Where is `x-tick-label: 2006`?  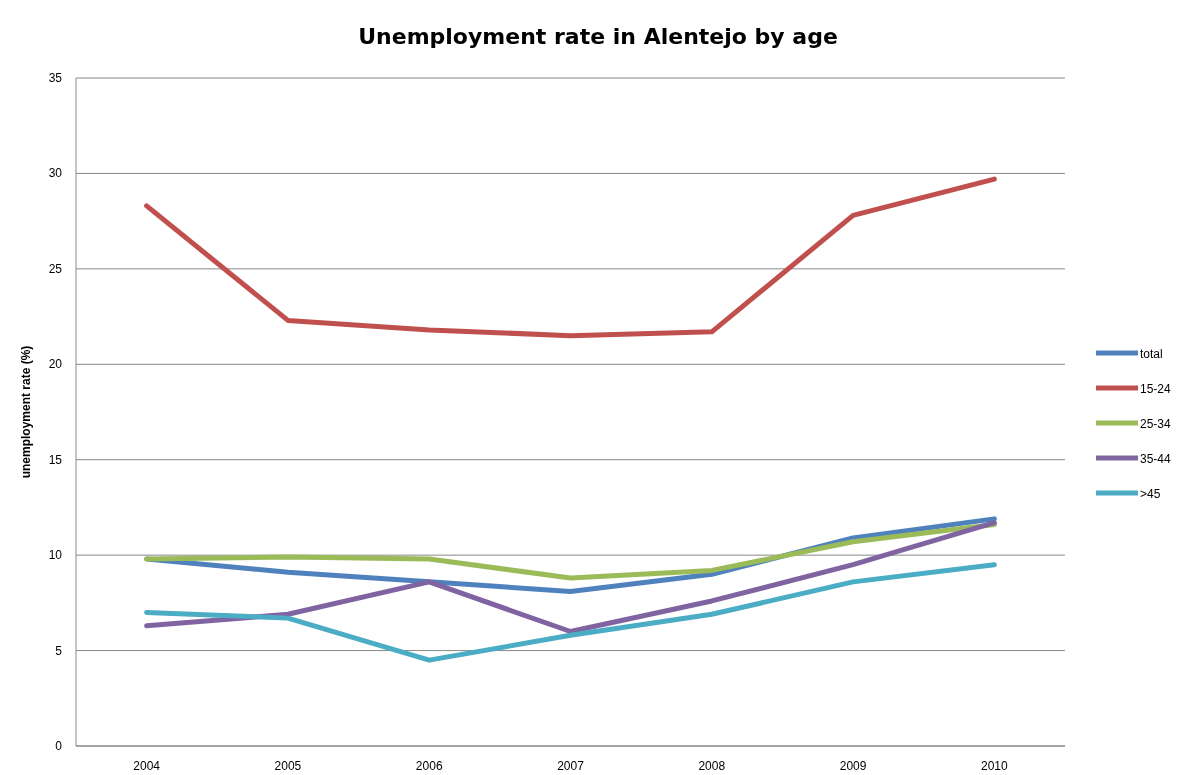 x-tick-label: 2006 is located at coordinates (429, 766).